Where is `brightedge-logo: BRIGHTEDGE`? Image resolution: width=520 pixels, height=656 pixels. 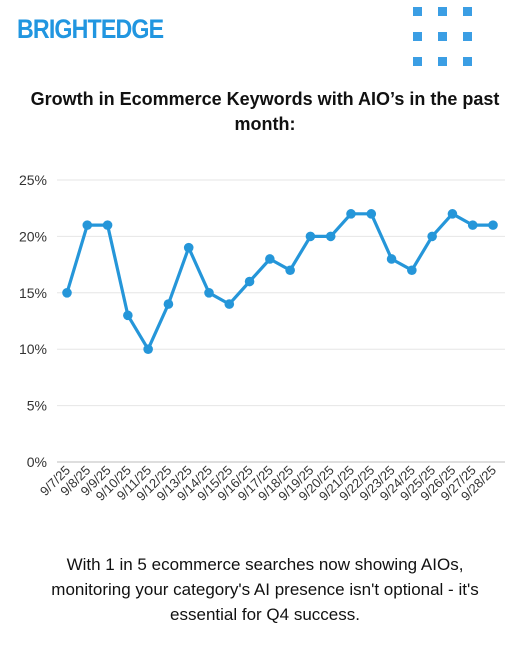
brightedge-logo: BRIGHTEDGE is located at coordinates (90, 29).